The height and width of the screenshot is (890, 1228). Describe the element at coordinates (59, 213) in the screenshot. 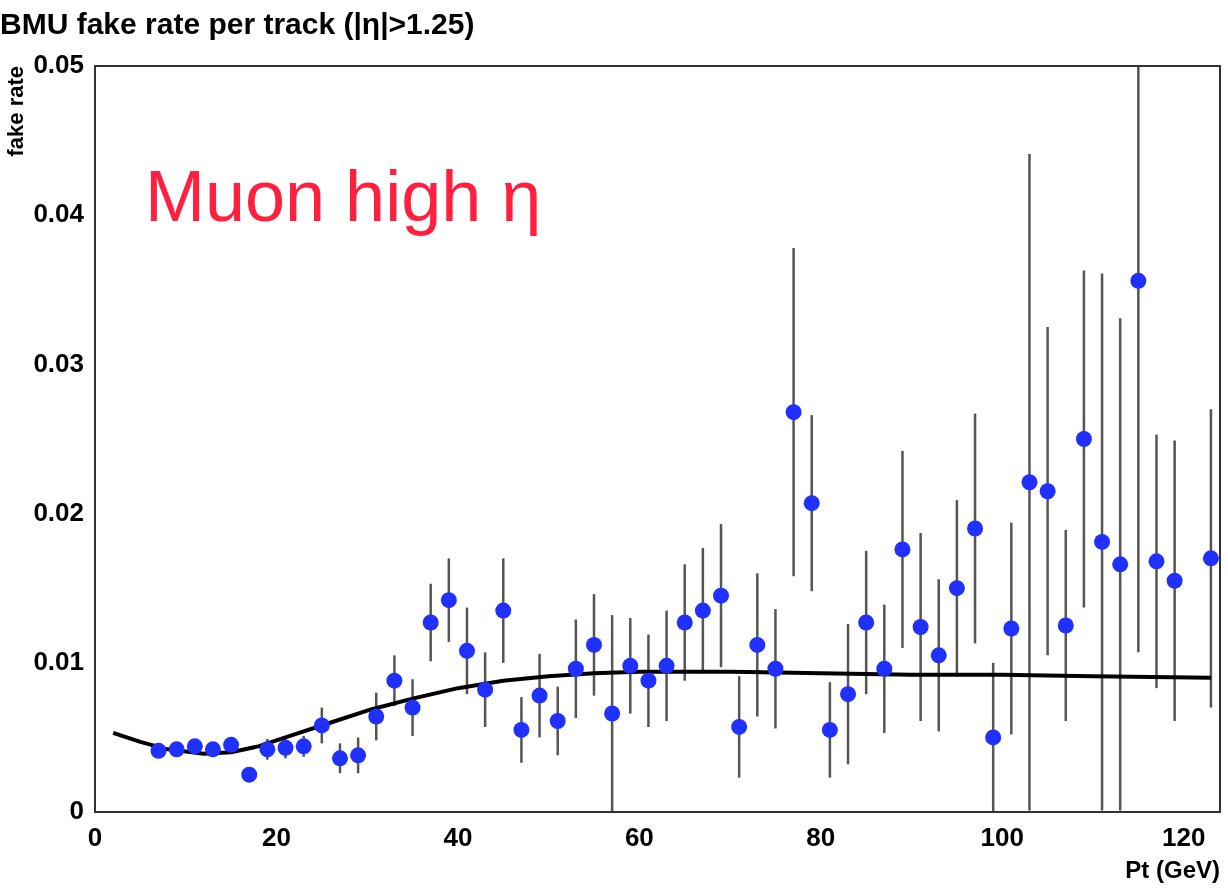

I see `y-tick-label: 0.04` at that location.